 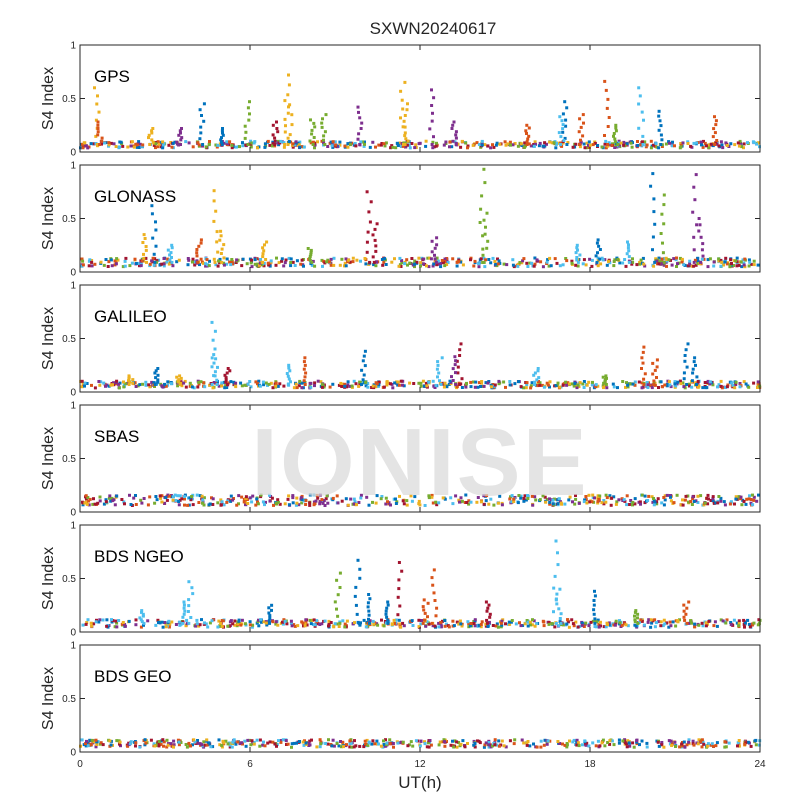 What do you see at coordinates (73, 513) in the screenshot?
I see `y-tick-label: 0` at bounding box center [73, 513].